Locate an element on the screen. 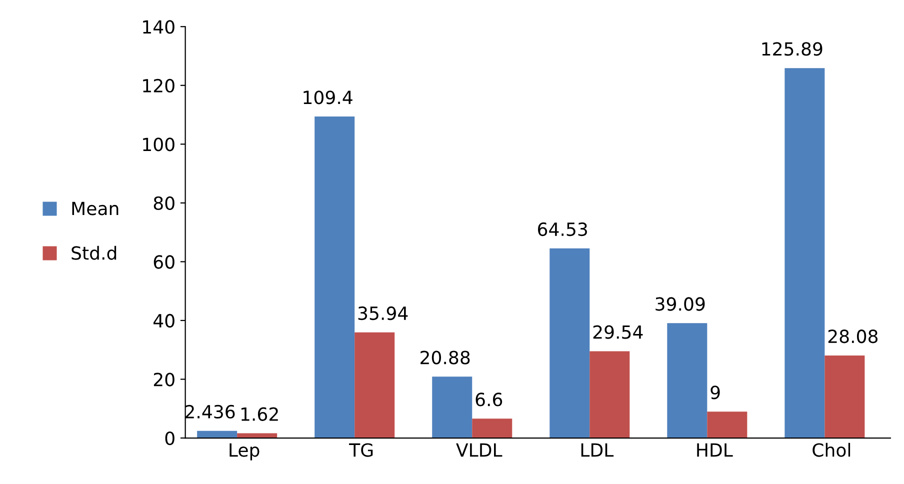 Image resolution: width=904 pixels, height=484 pixels. data-label: 64.53 is located at coordinates (562, 229).